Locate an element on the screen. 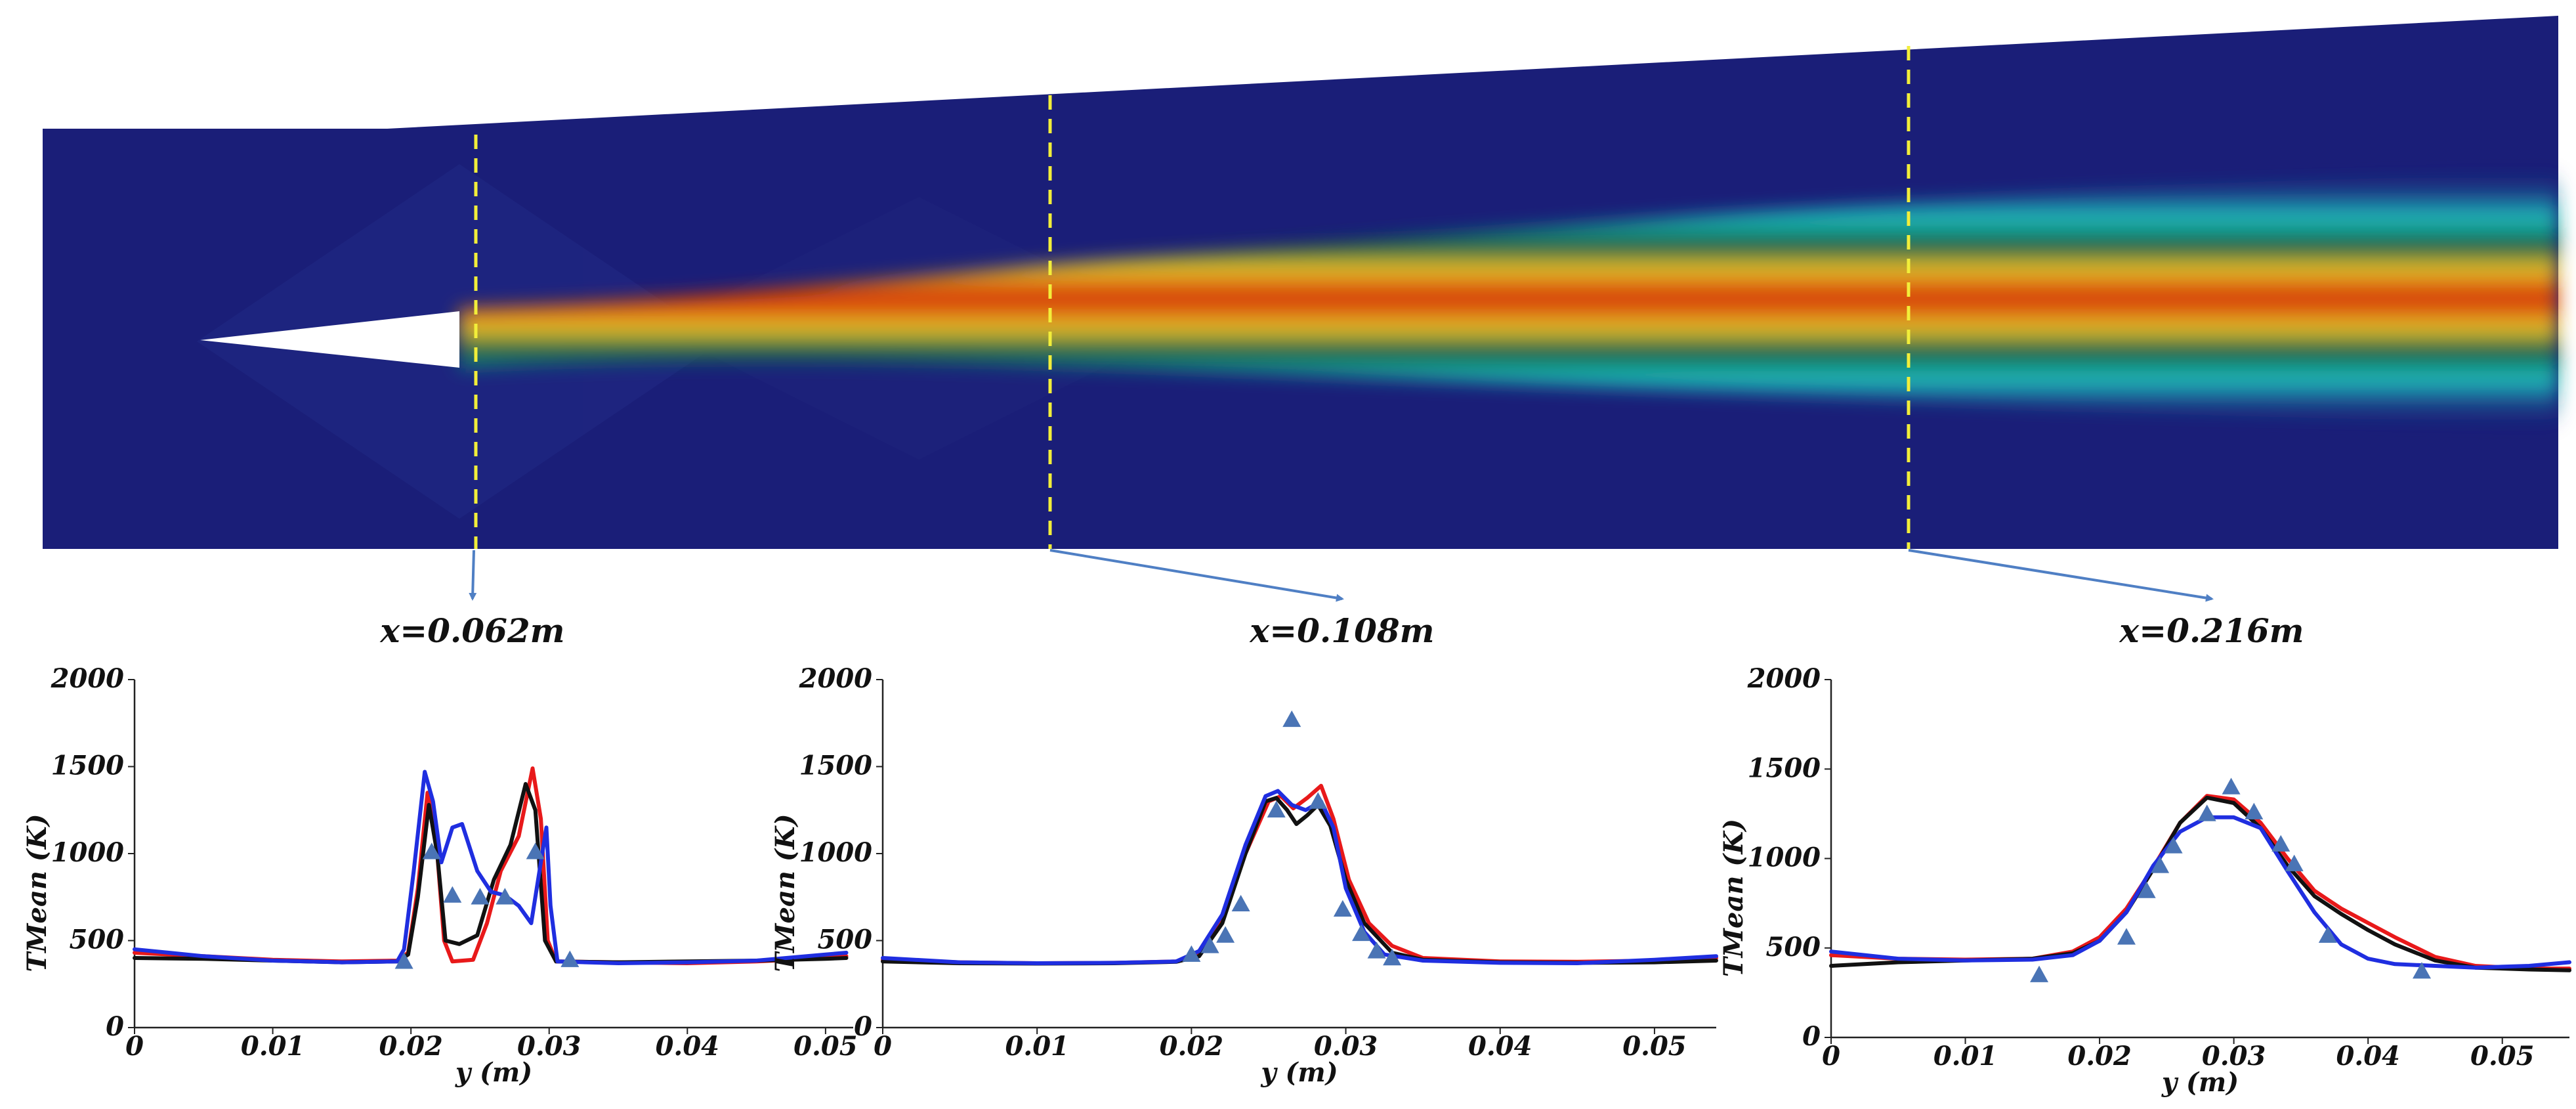 This screenshot has width=2576, height=1109. panel-2-title: x=0.108m is located at coordinates (1341, 630).